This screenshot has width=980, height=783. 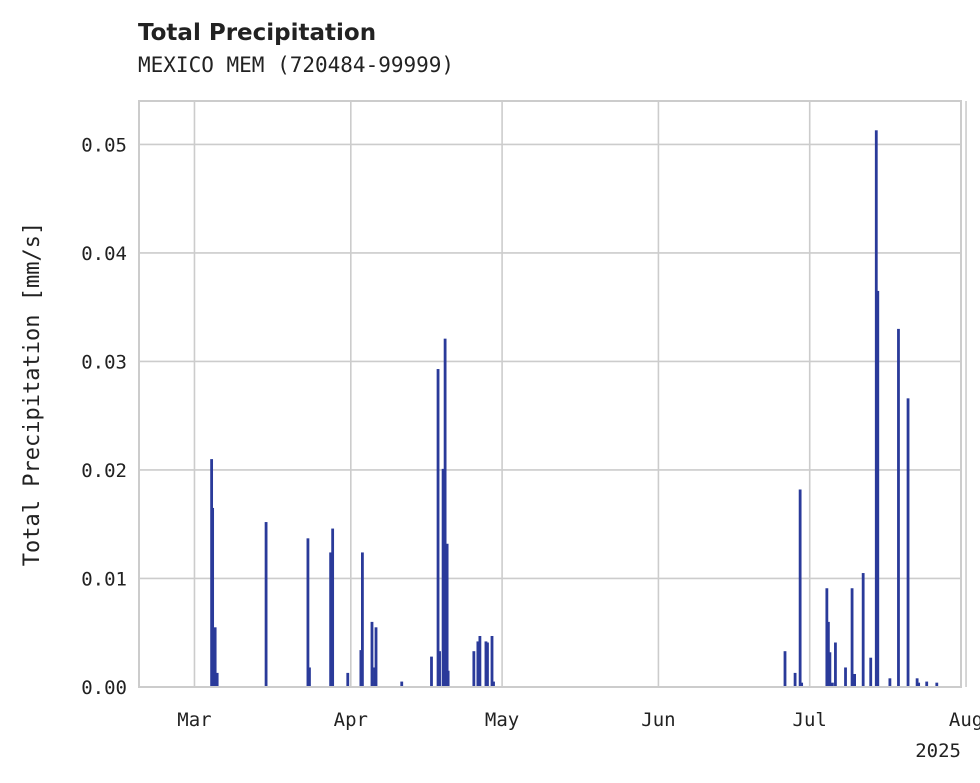 What do you see at coordinates (502, 720) in the screenshot?
I see `x-tick-label: May` at bounding box center [502, 720].